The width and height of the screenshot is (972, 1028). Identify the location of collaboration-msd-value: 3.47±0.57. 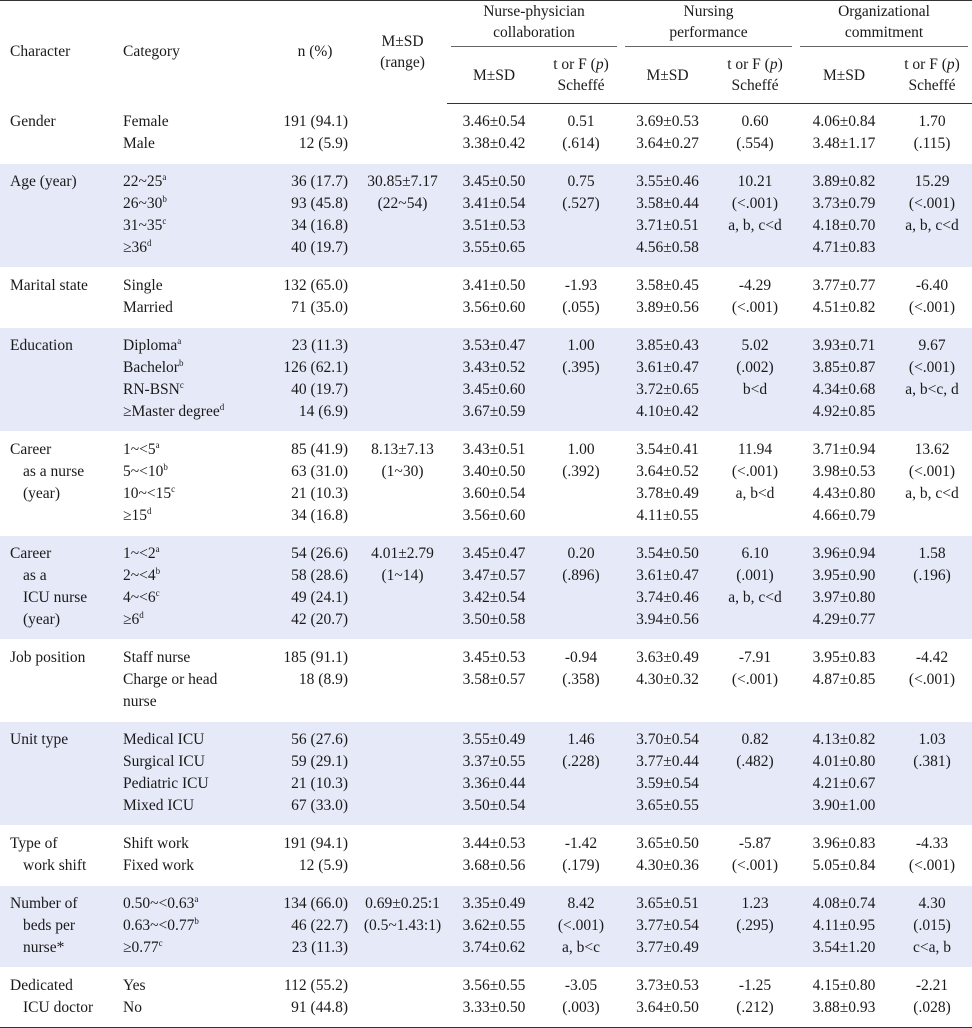
(494, 575).